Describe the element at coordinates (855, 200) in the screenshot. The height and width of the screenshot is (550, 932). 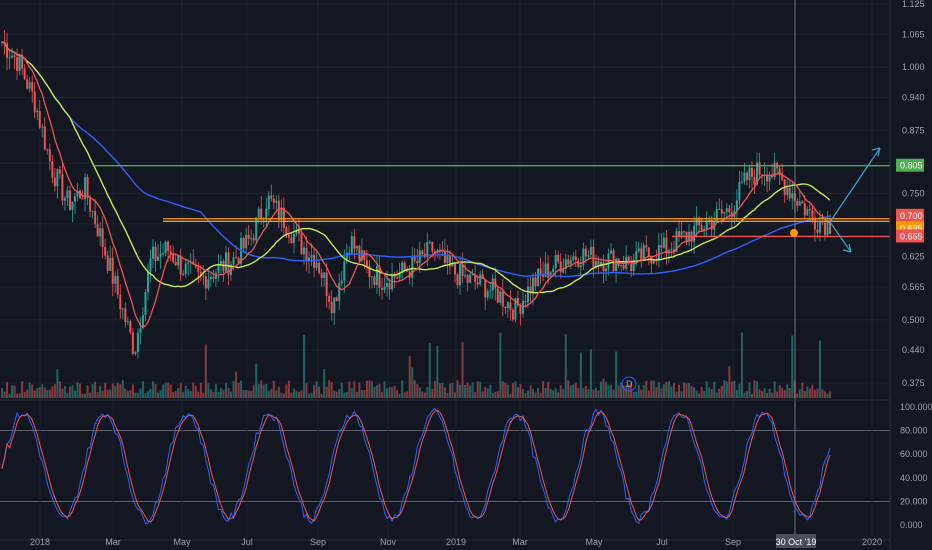
I see `projection-arrows` at that location.